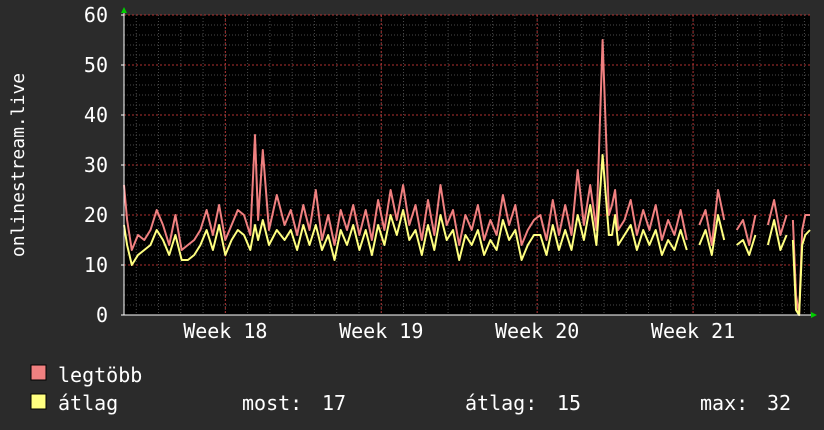 Image resolution: width=824 pixels, height=430 pixels. I want to click on stat-now-value: 17, so click(334, 403).